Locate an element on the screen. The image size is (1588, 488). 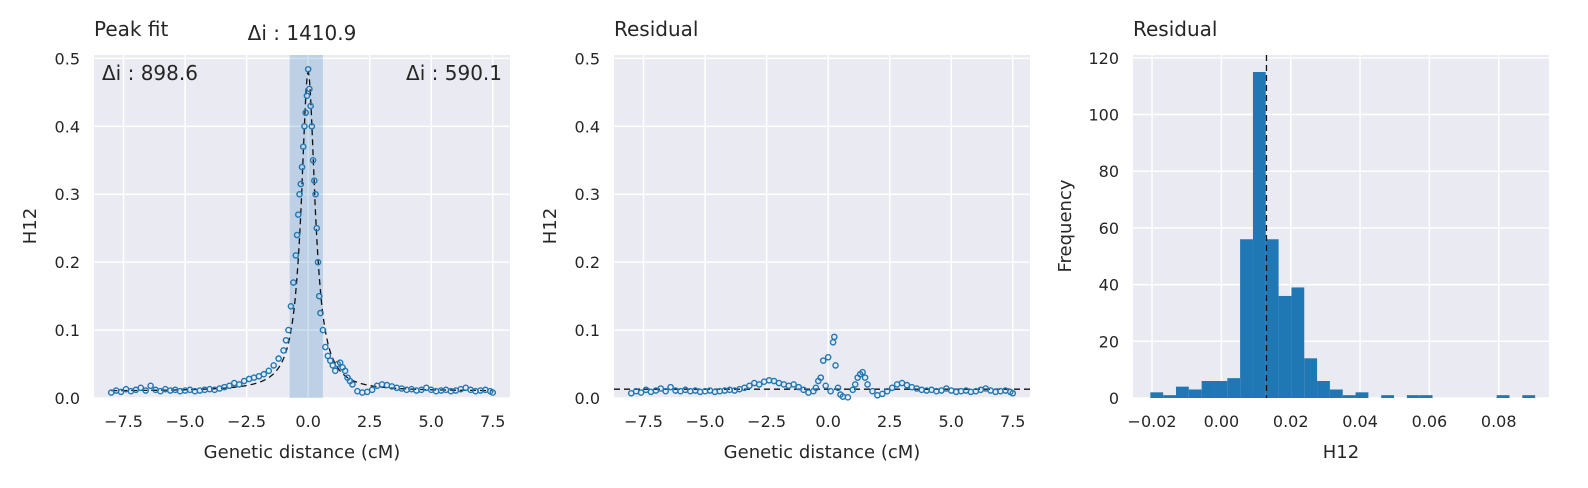
y-tick-label: 120 is located at coordinates (1103, 58).